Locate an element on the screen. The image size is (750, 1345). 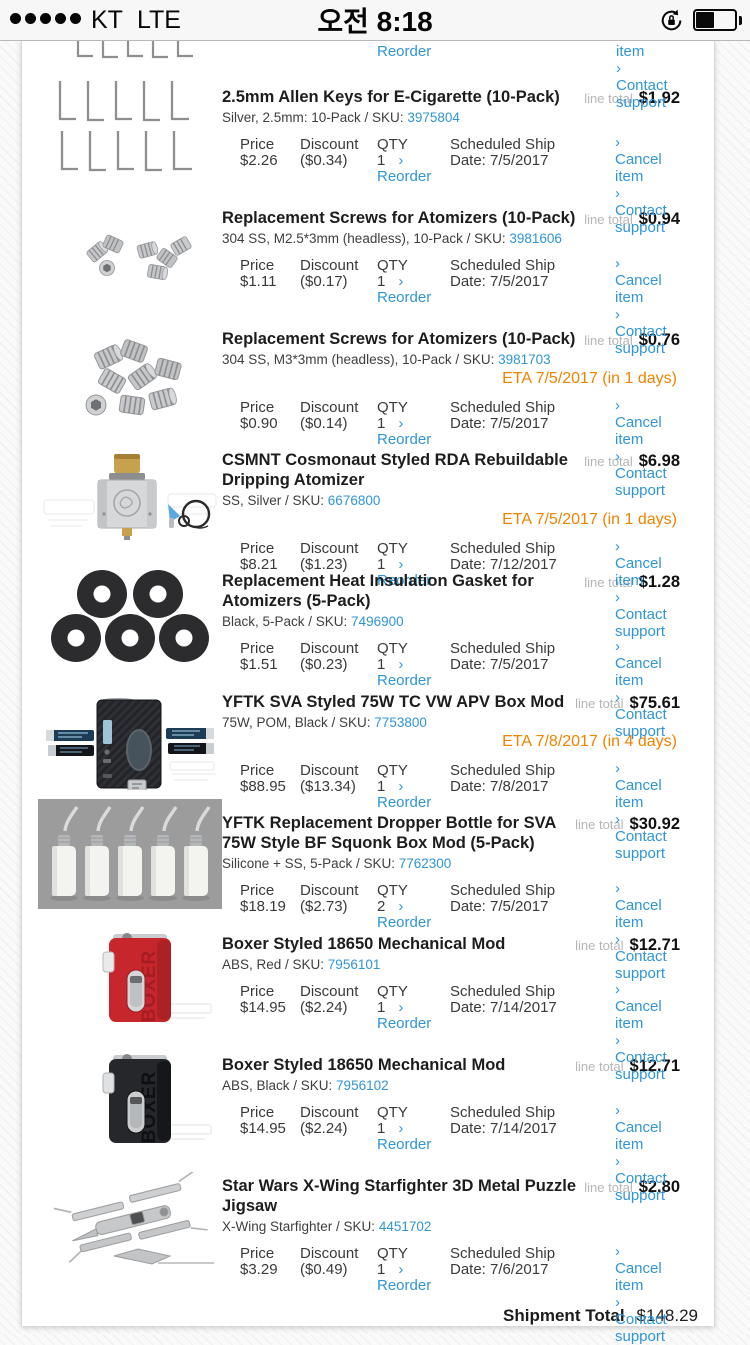
sku-link: 4451702 is located at coordinates (405, 1226).